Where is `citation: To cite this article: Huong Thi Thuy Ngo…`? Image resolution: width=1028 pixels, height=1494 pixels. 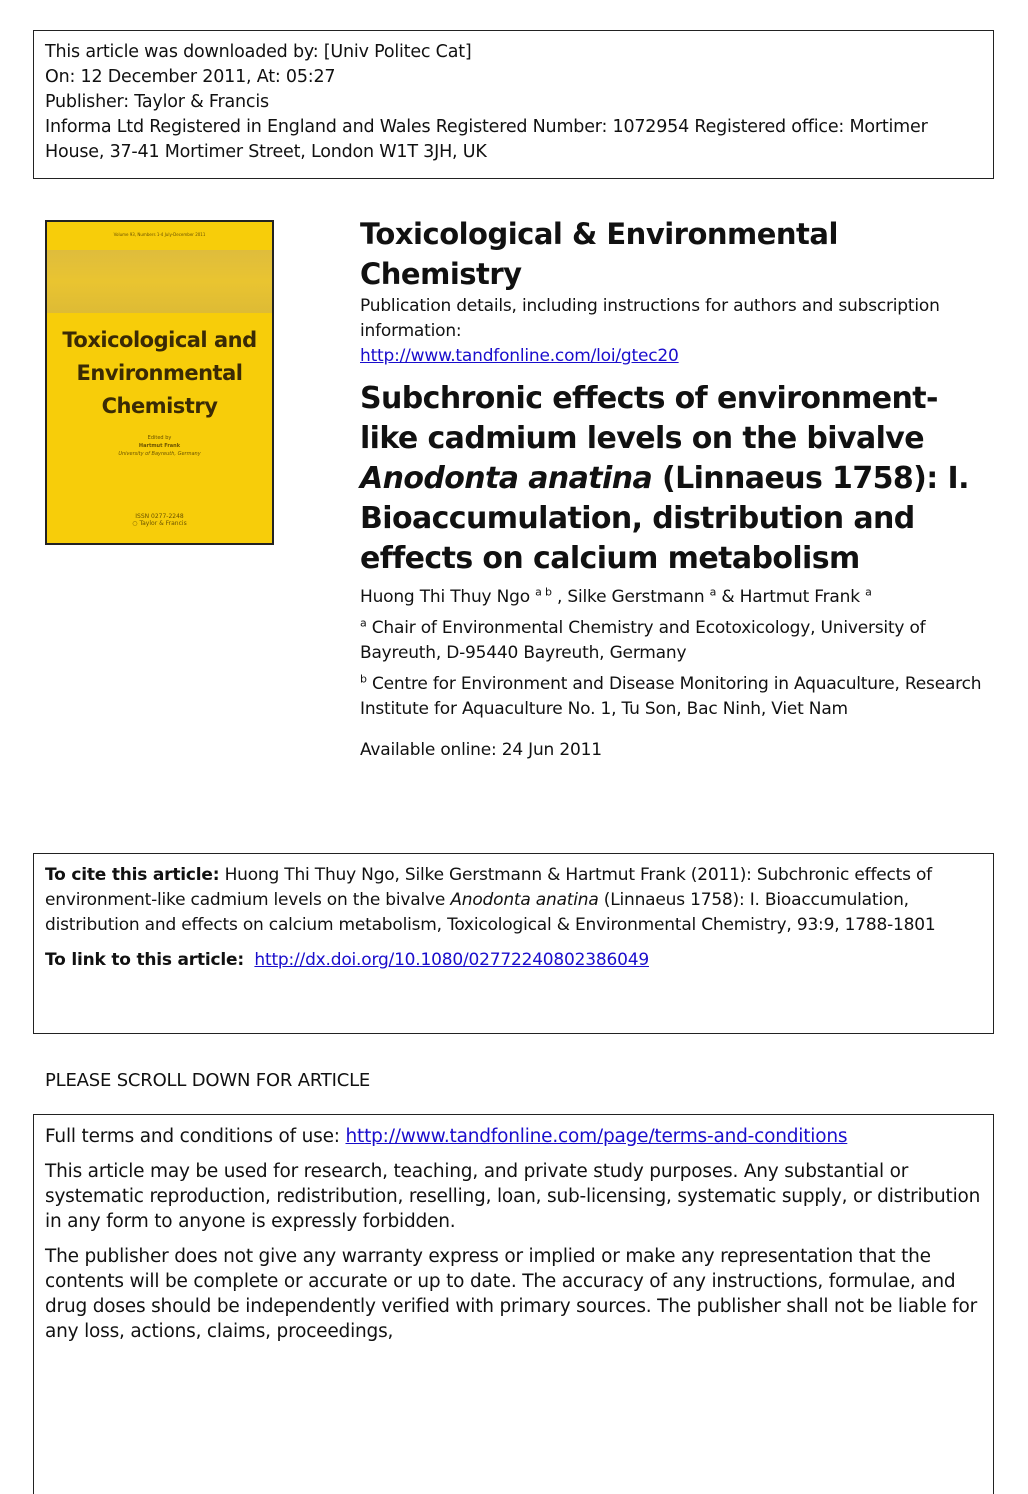
citation: To cite this article: Huong Thi Thuy Ngo… is located at coordinates (490, 900).